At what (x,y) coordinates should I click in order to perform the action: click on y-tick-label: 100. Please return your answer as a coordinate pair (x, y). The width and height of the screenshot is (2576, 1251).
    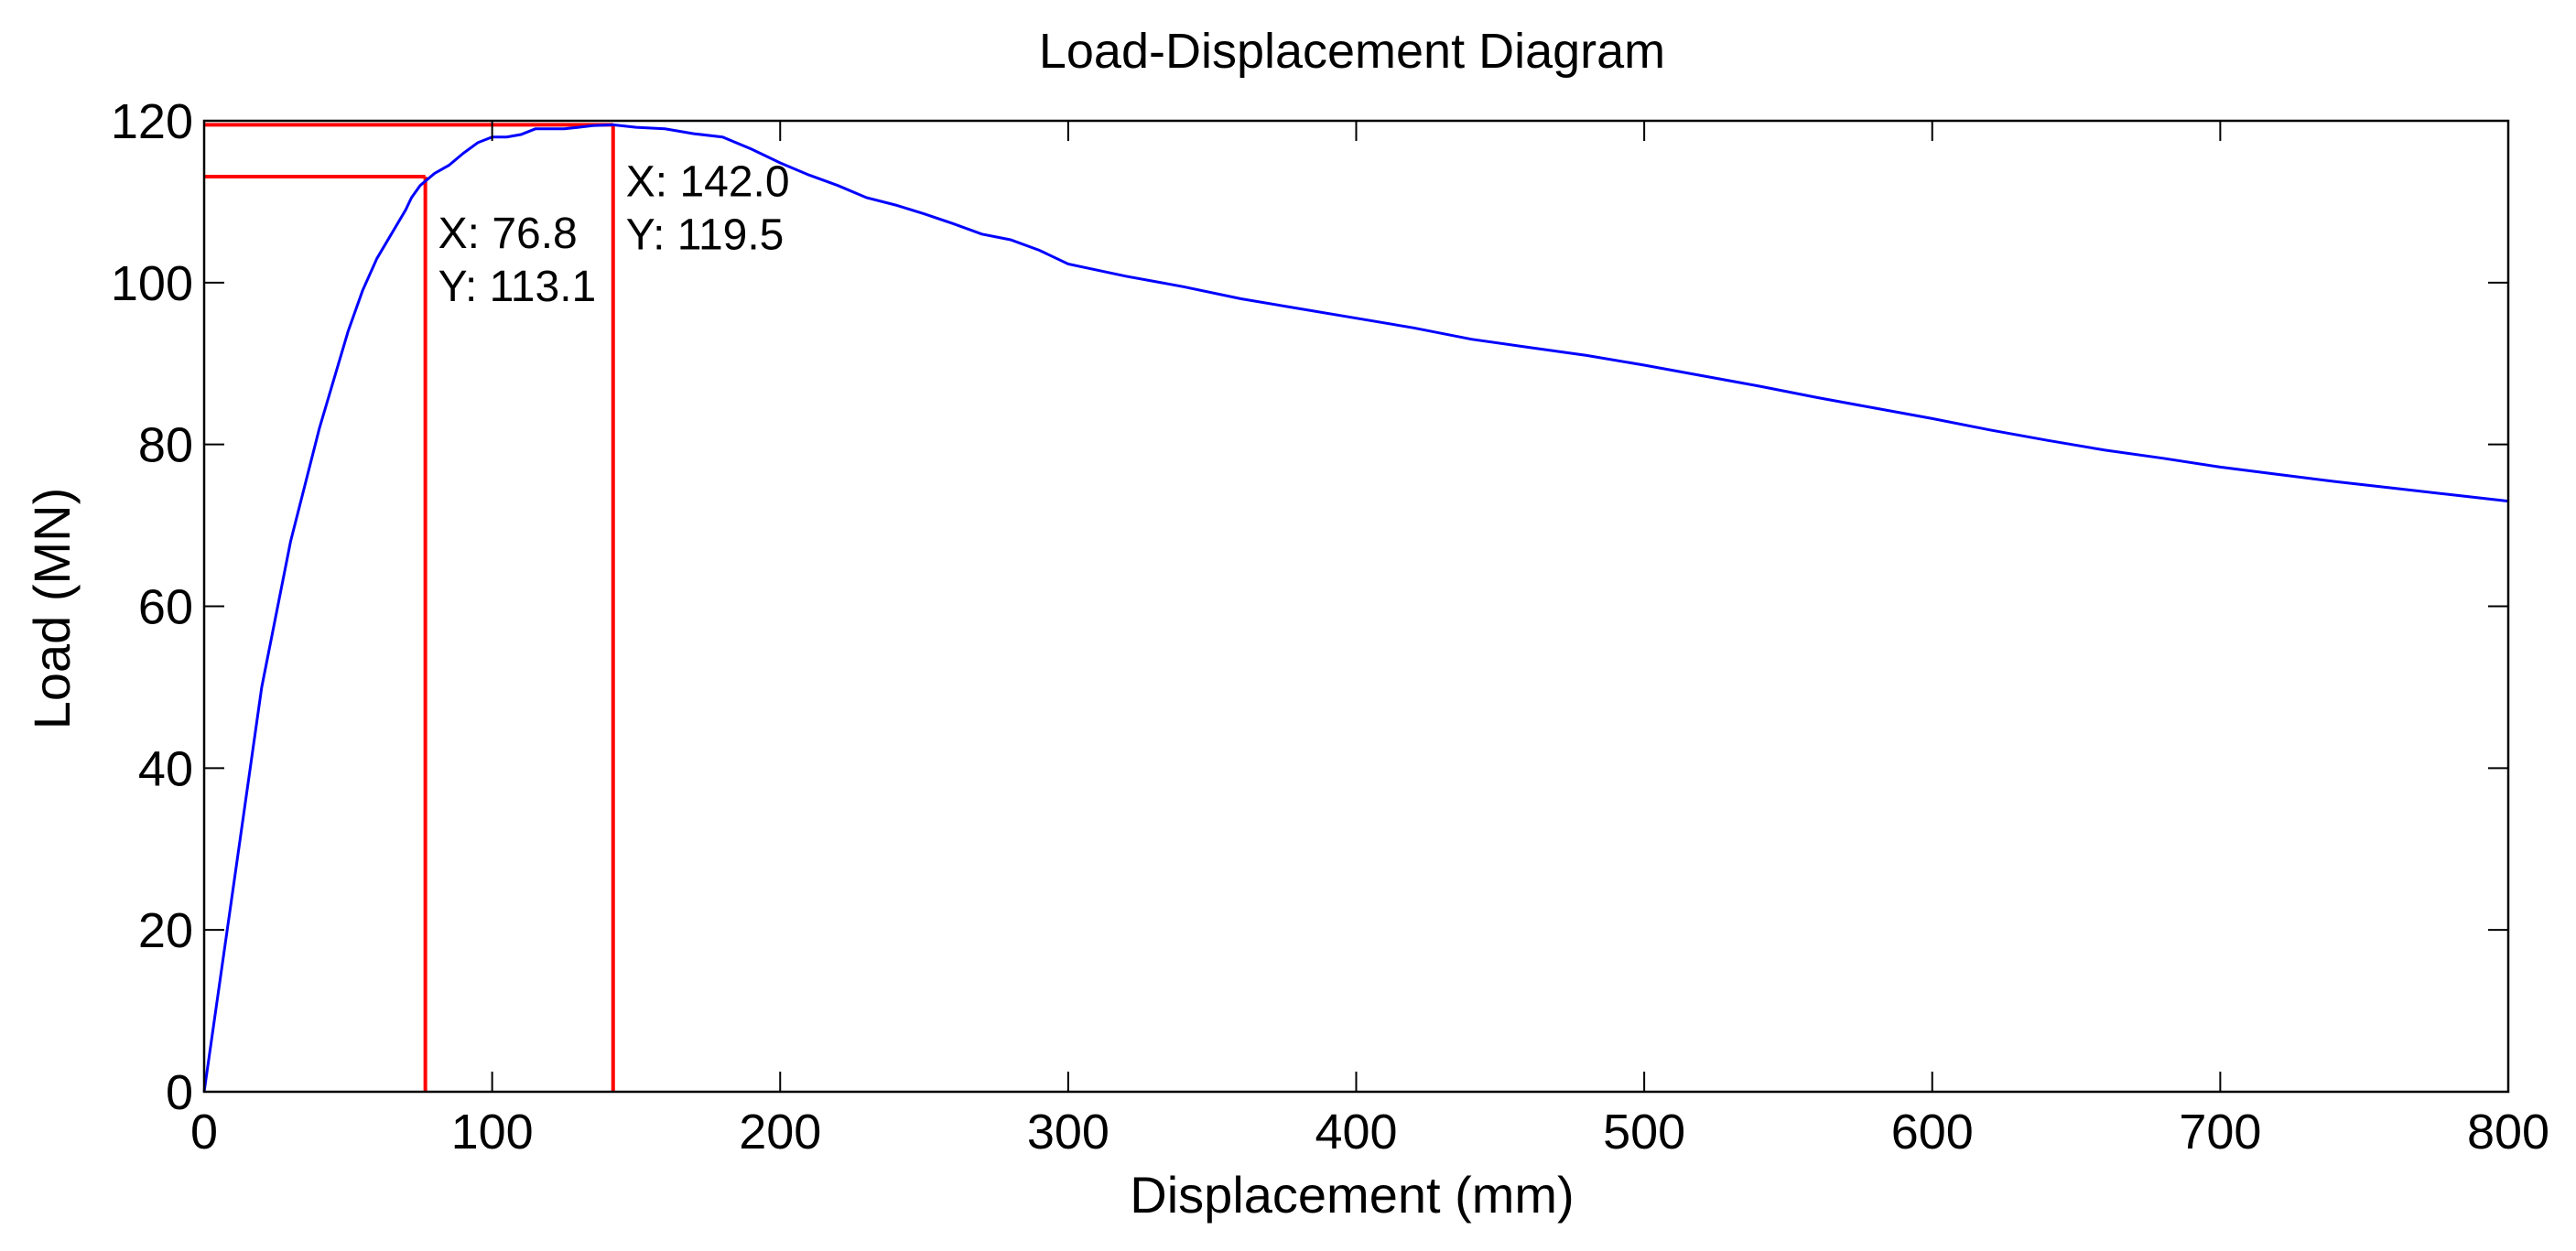
    Looking at the image, I should click on (152, 283).